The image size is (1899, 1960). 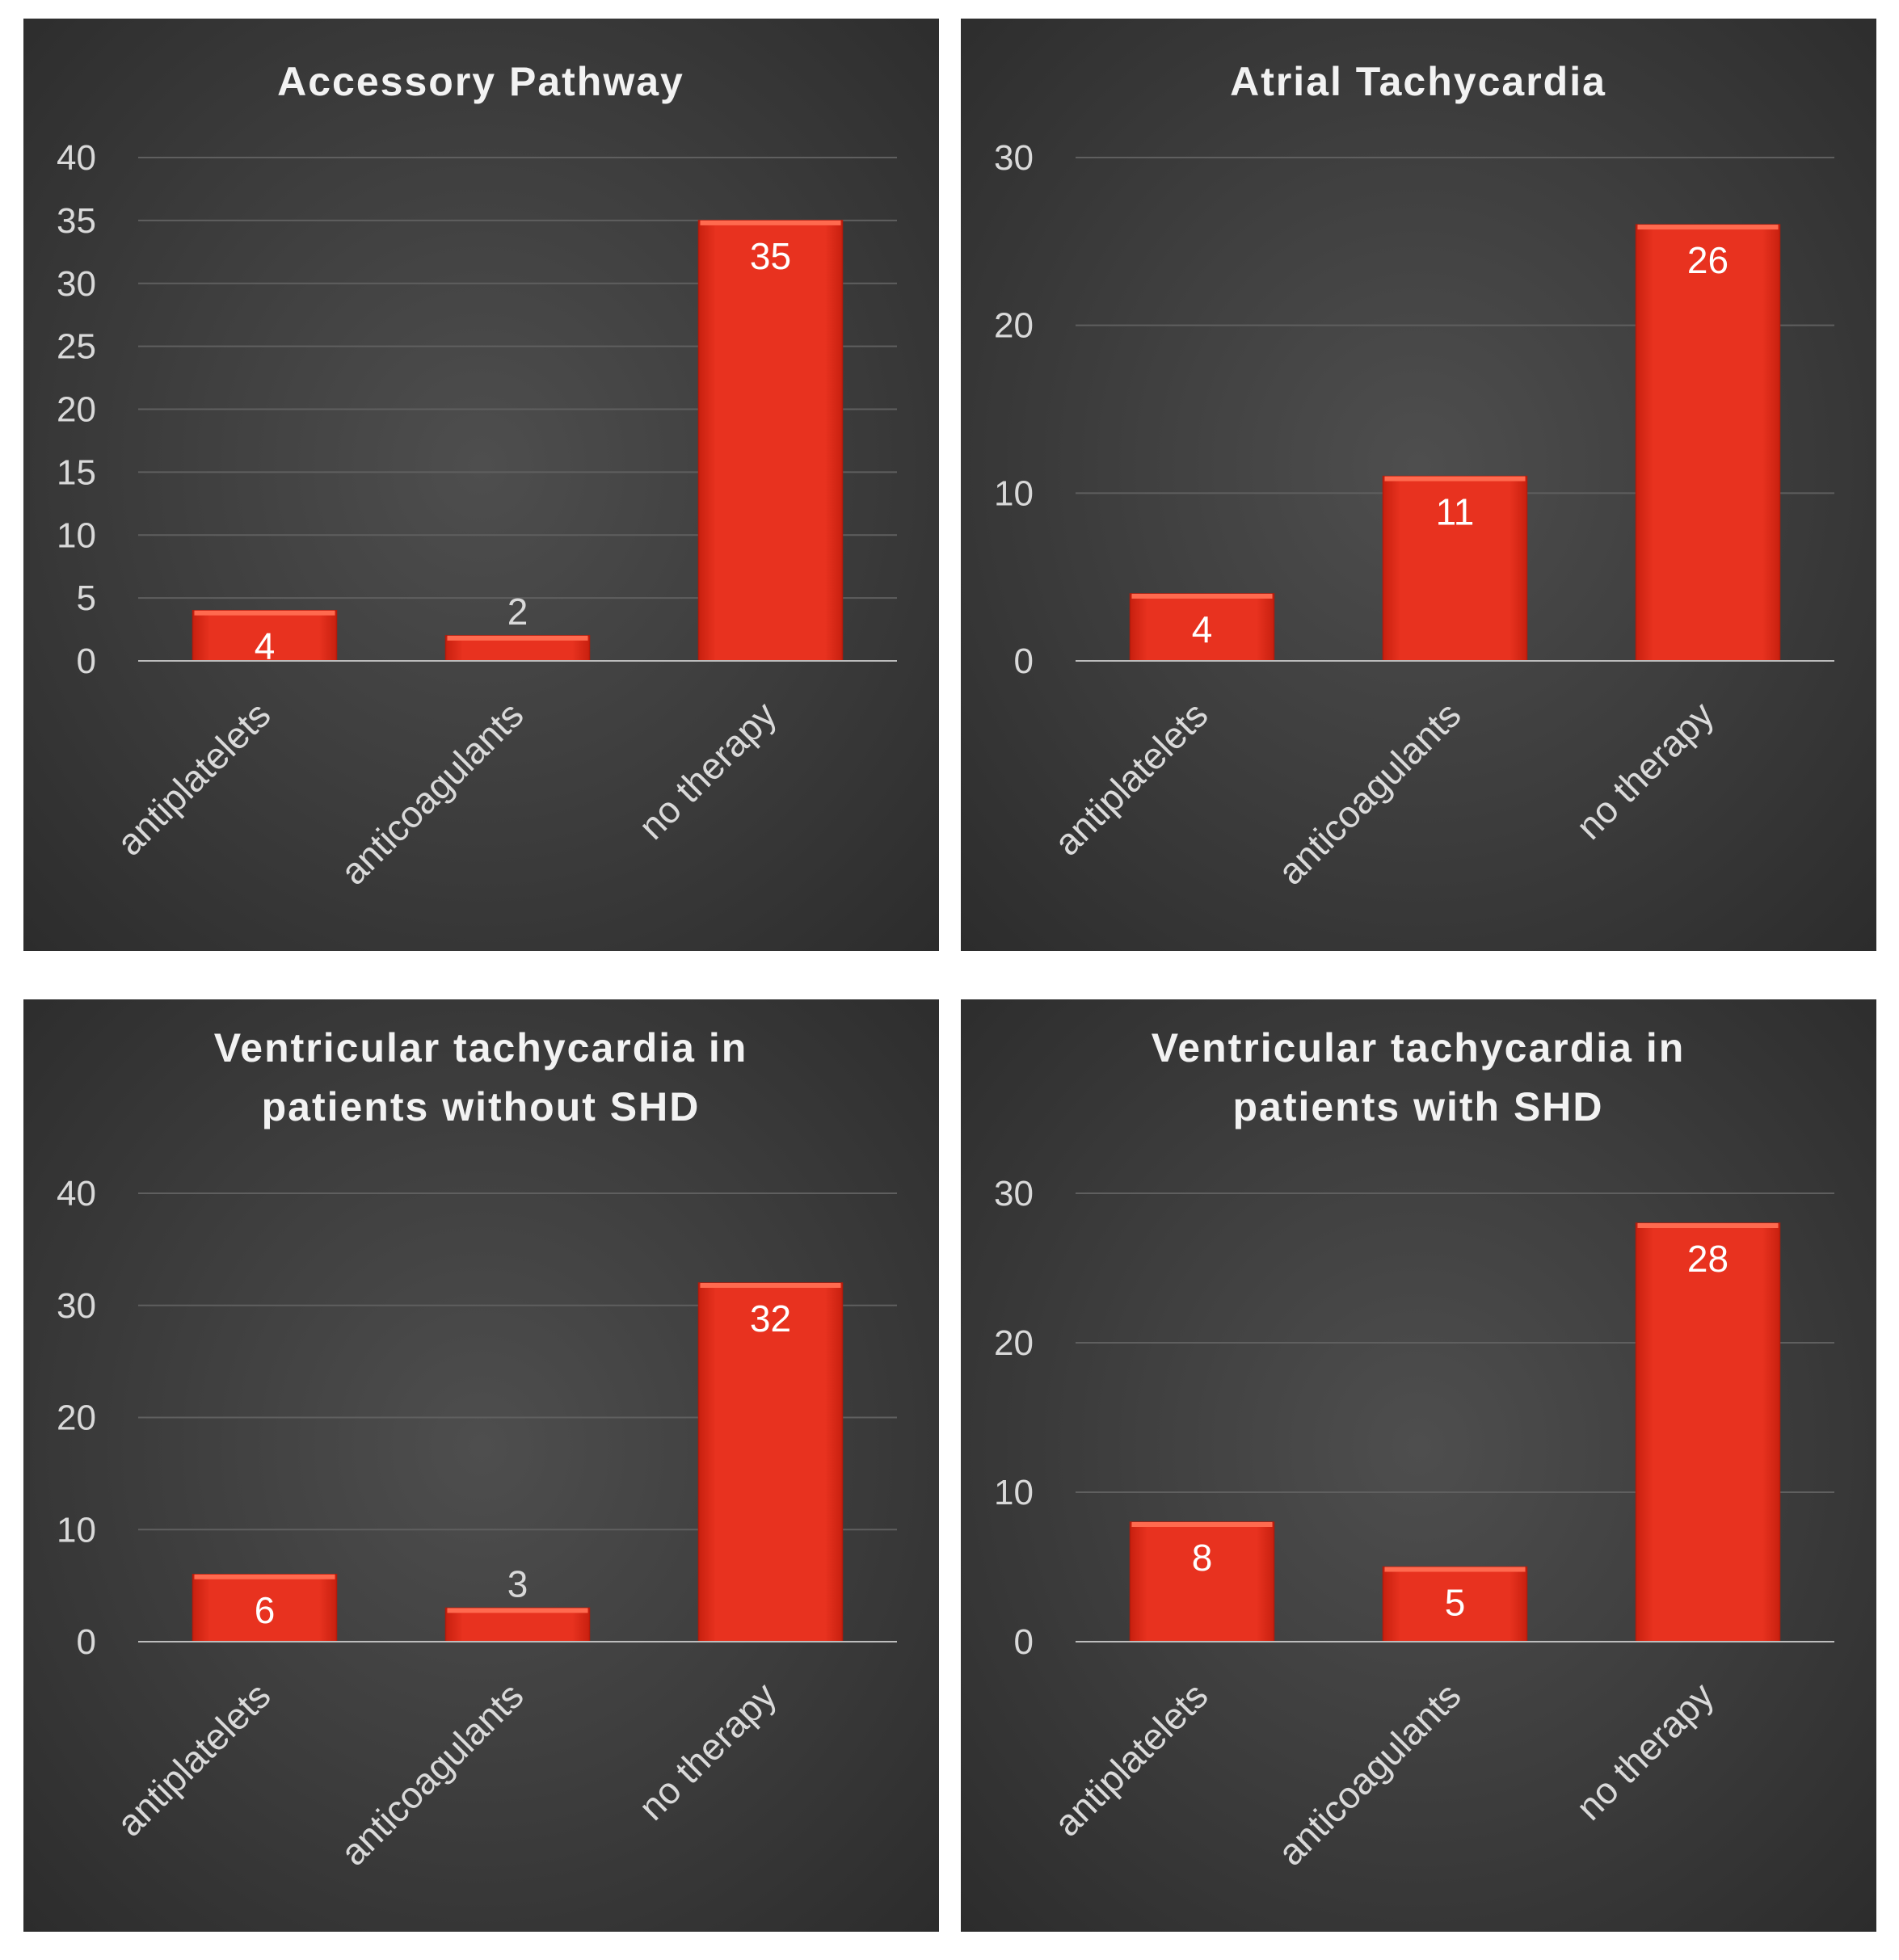 I want to click on data-label: 8, so click(x=1202, y=1558).